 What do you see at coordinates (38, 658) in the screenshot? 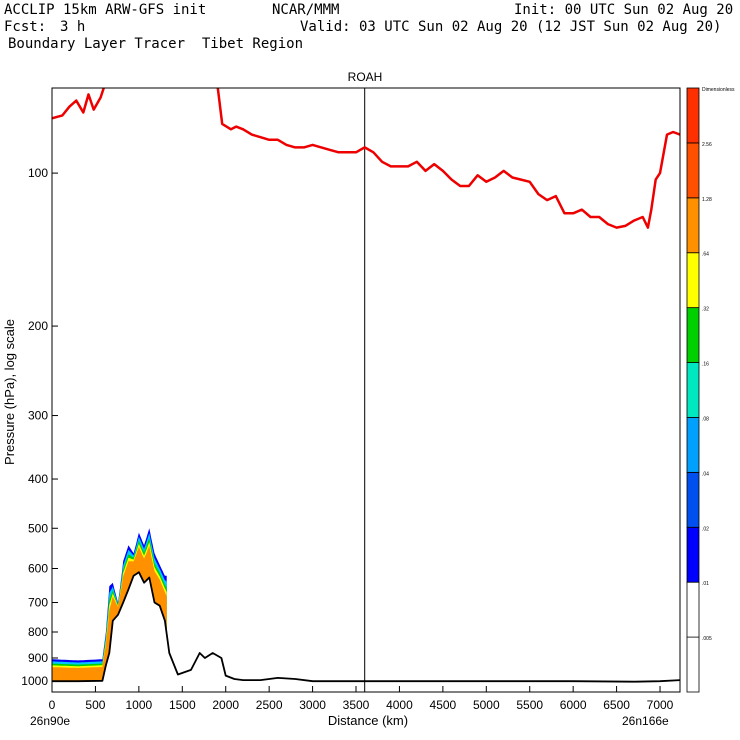
I see `y-tick-label: 900` at bounding box center [38, 658].